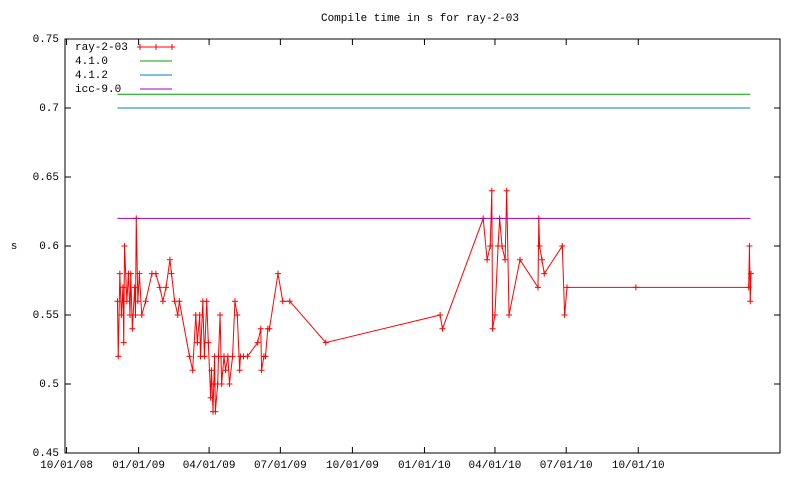 The image size is (800, 480). I want to click on chart-title: Compile time in s for ray-2-03, so click(420, 19).